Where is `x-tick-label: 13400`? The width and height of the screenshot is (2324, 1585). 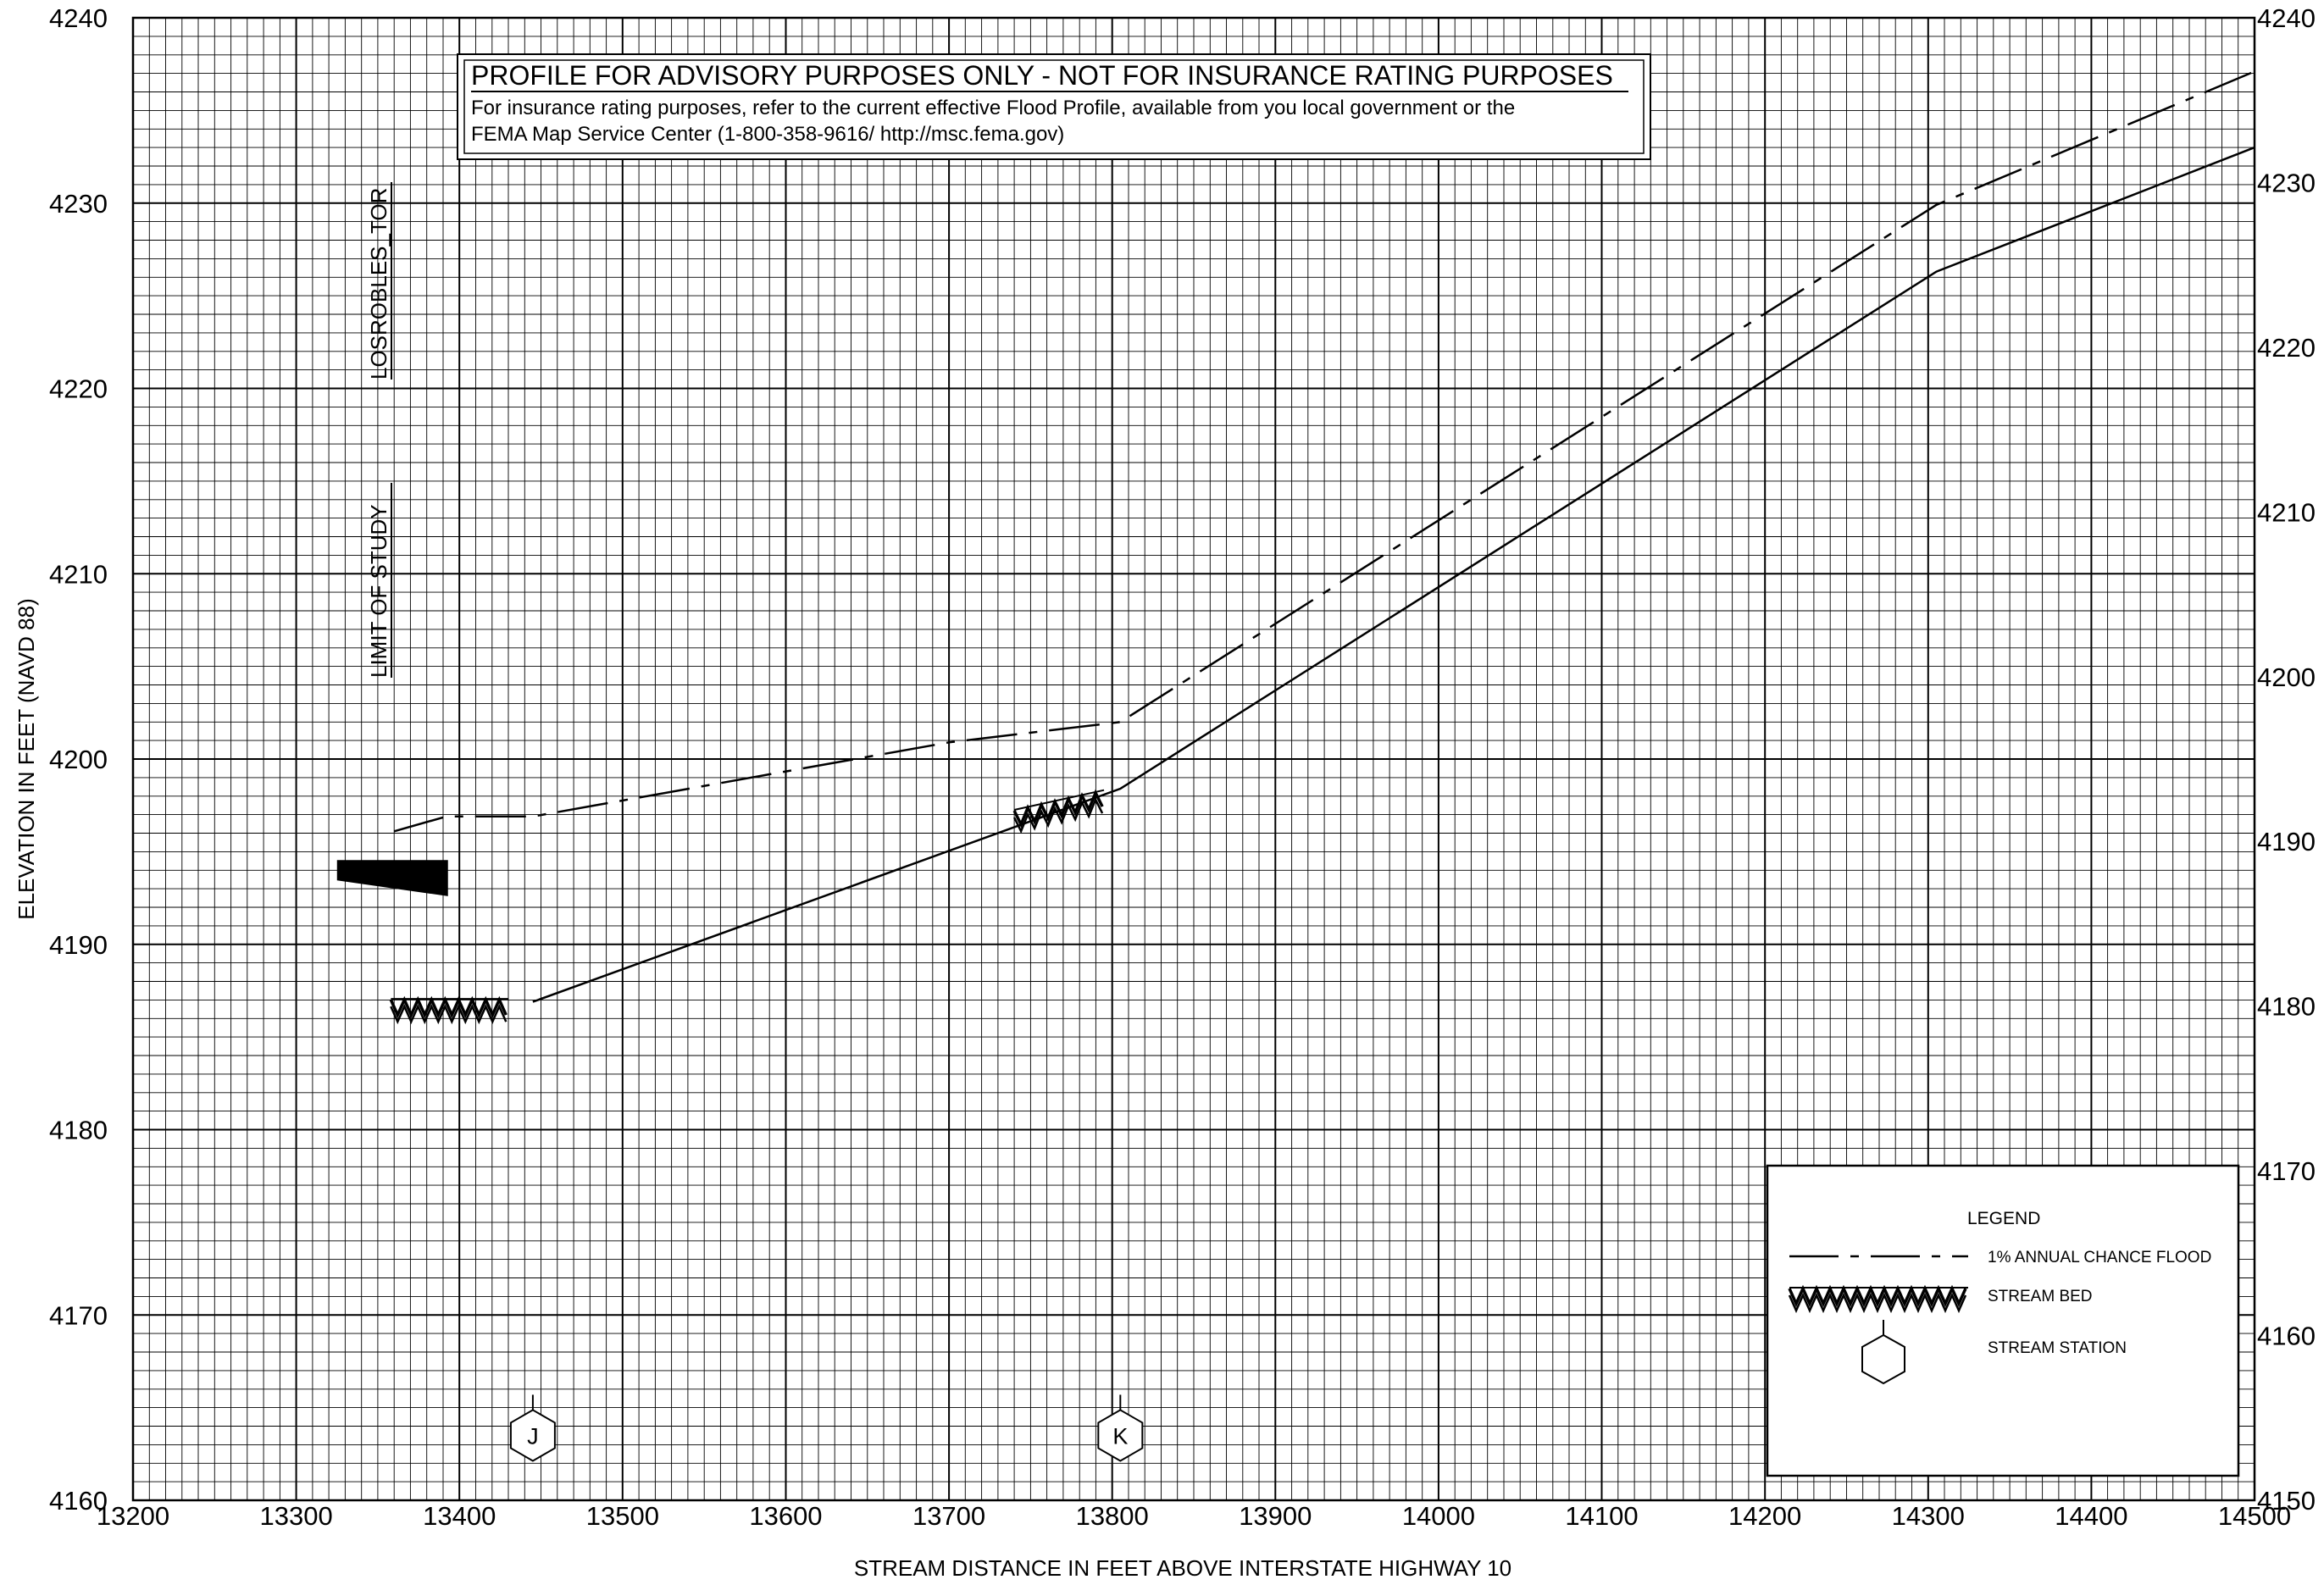 x-tick-label: 13400 is located at coordinates (459, 1516).